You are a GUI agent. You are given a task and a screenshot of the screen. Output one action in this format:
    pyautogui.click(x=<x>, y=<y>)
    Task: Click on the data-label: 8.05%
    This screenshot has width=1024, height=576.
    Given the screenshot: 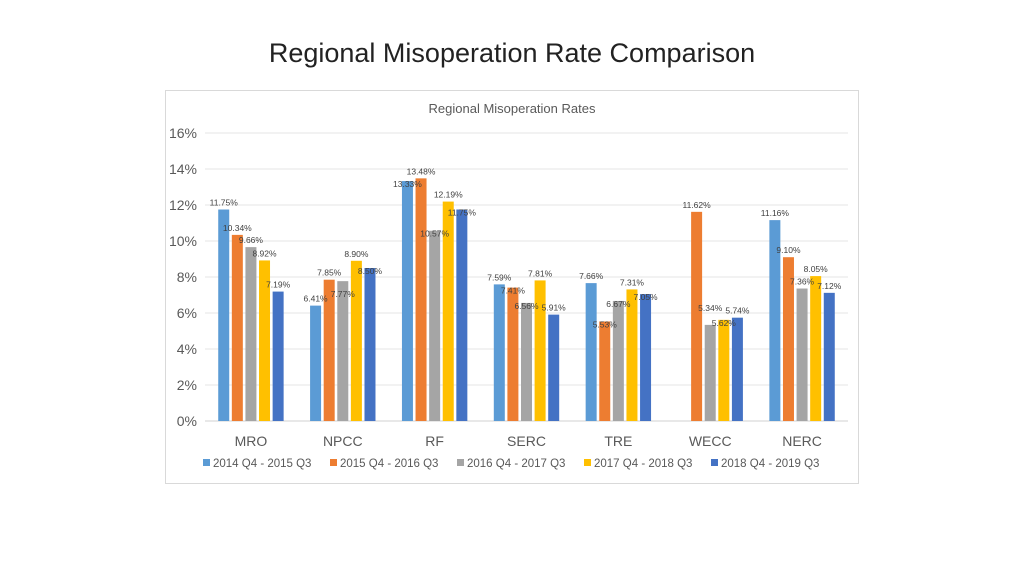 What is the action you would take?
    pyautogui.click(x=816, y=269)
    